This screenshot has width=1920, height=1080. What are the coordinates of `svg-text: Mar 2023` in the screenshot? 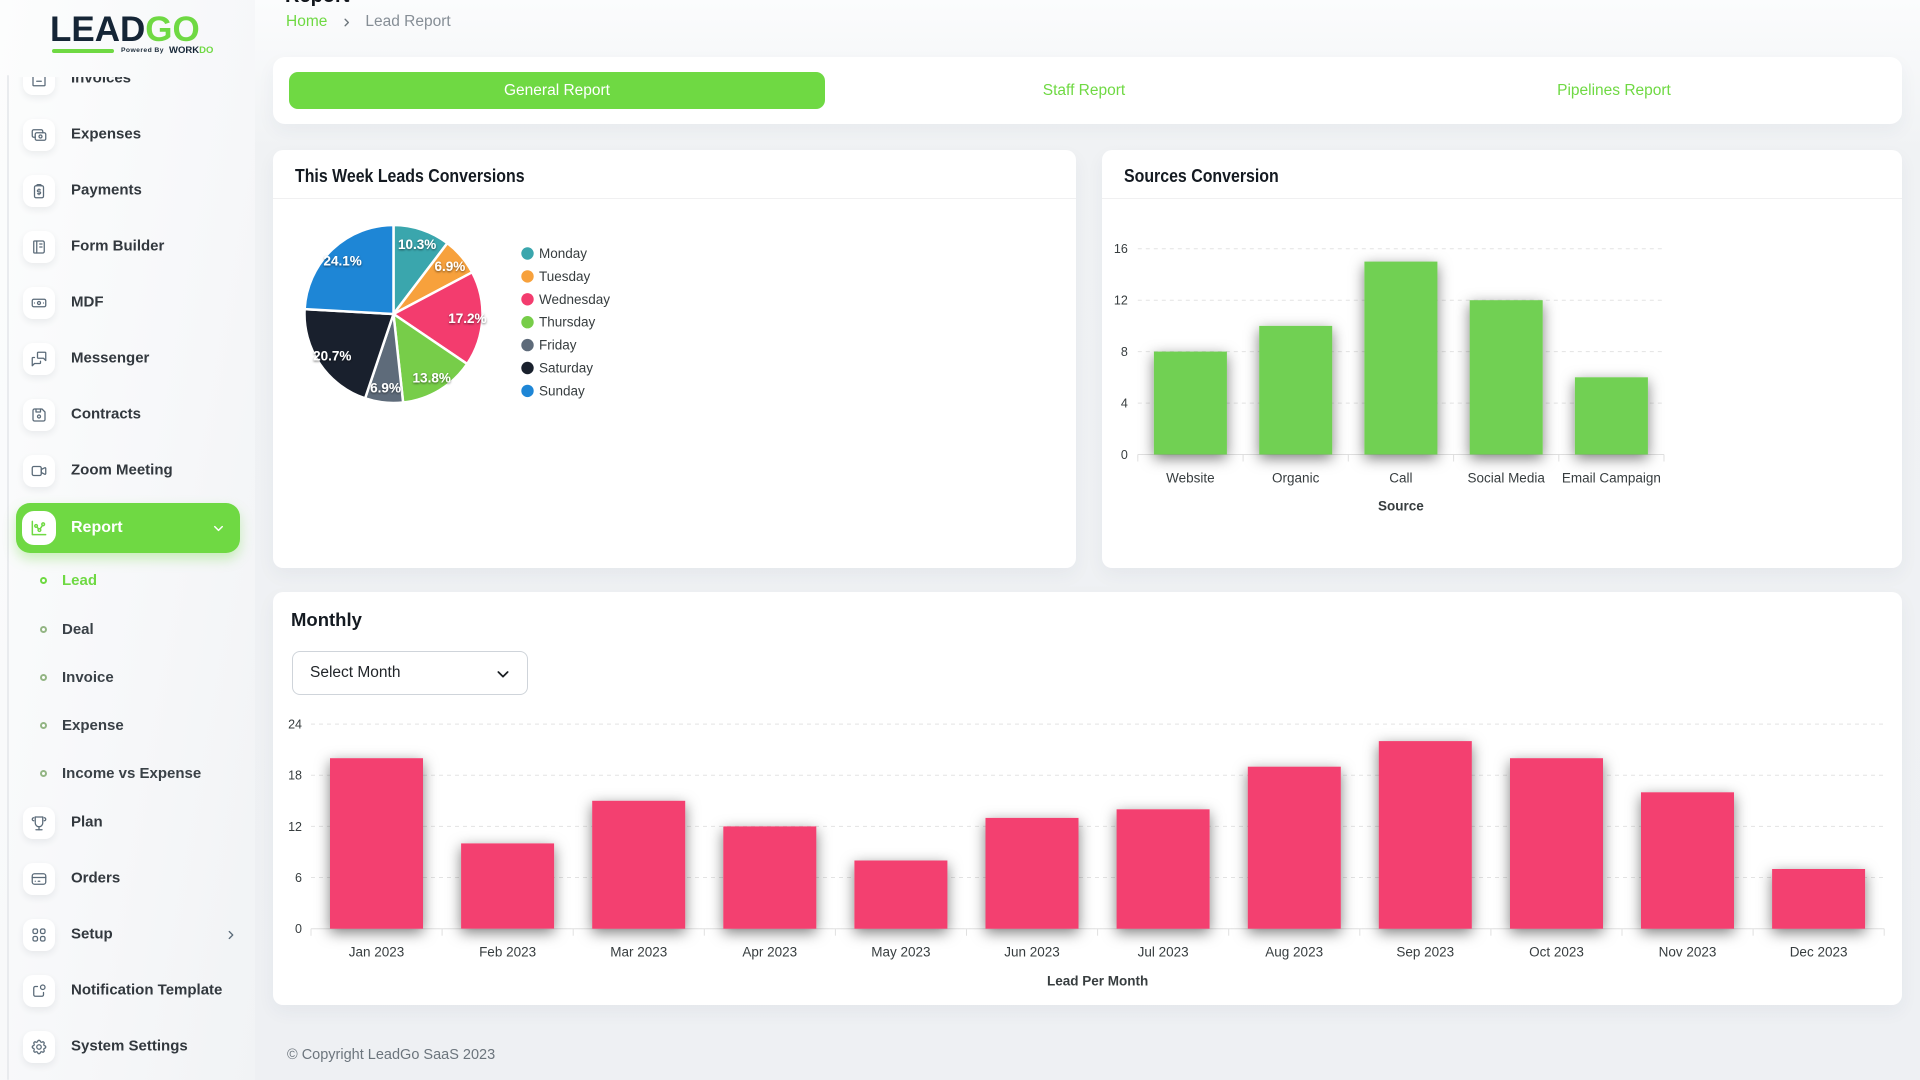 It's located at (638, 952).